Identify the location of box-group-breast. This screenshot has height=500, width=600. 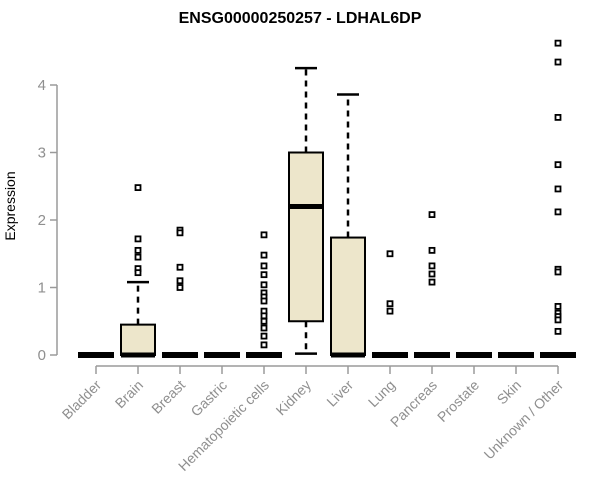
(180, 292).